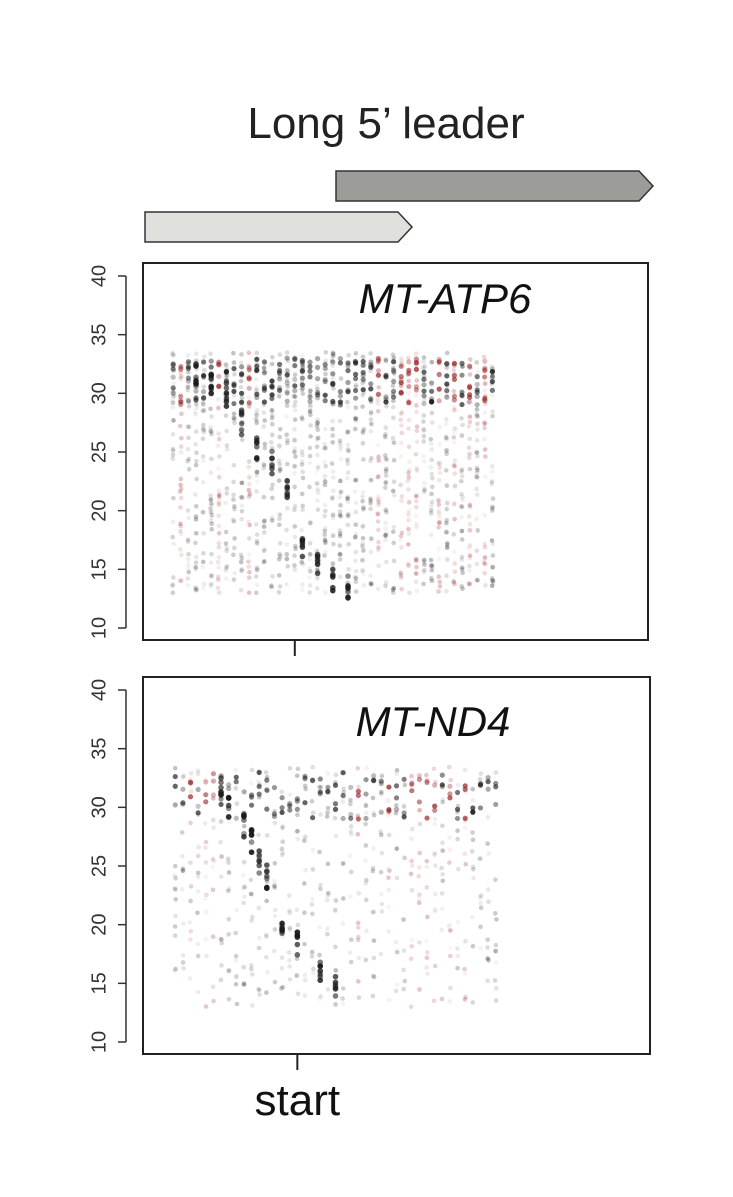  Describe the element at coordinates (399, 206) in the screenshot. I see `orf-arrows` at that location.